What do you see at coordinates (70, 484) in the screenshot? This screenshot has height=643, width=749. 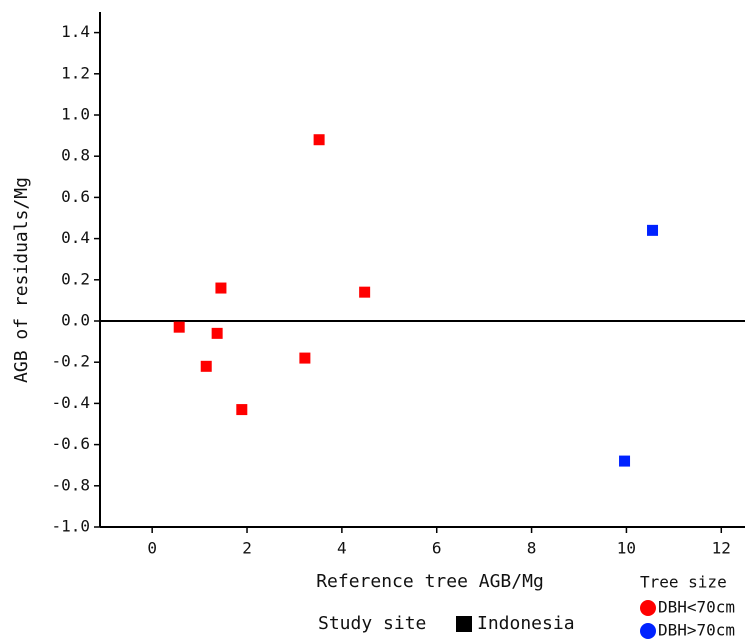 I see `y-tick-label: -0.8` at bounding box center [70, 484].